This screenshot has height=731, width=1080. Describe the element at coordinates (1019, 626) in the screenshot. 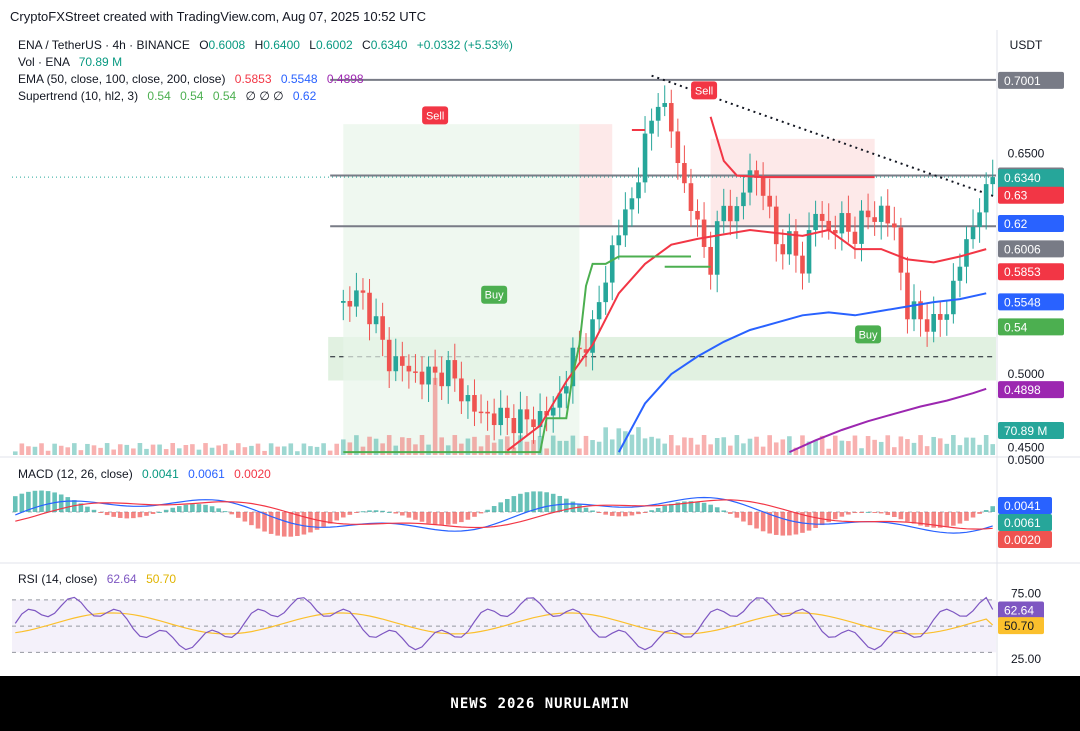

I see `rsi-axis-badge-label: 50.70` at that location.